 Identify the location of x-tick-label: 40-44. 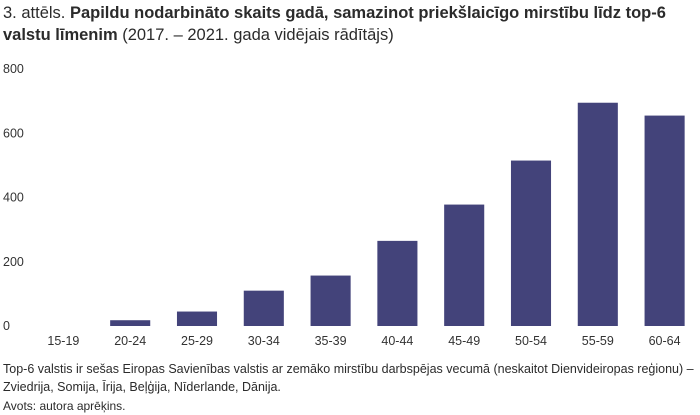
(397, 341).